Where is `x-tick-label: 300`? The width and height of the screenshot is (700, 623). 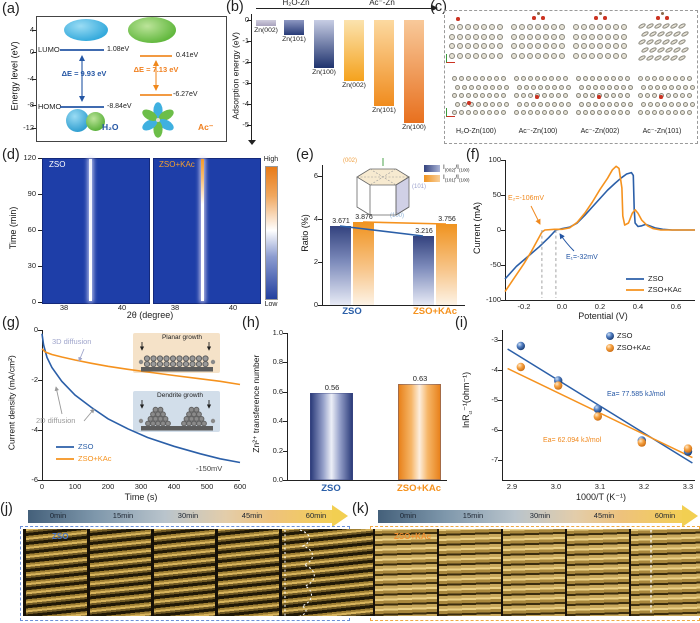
x-tick-label: 300 is located at coordinates (141, 486).